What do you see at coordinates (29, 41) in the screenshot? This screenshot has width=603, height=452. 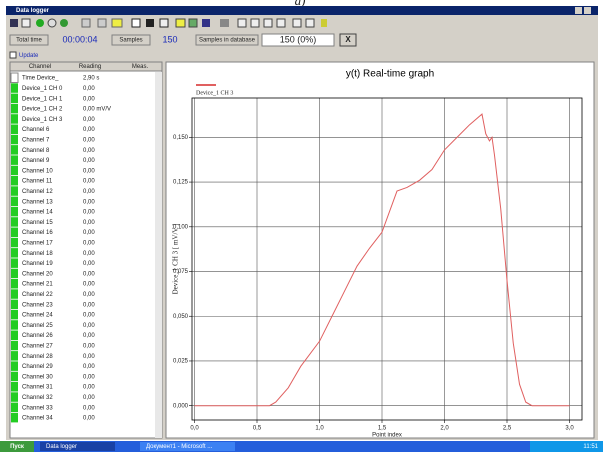 I see `total-time-label: Total time` at bounding box center [29, 41].